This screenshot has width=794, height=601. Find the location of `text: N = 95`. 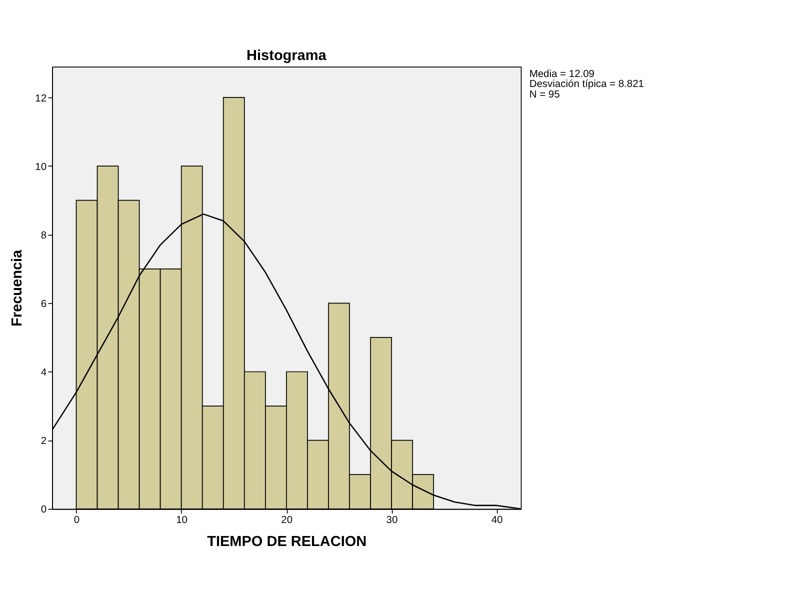

text: N = 95 is located at coordinates (544, 94).